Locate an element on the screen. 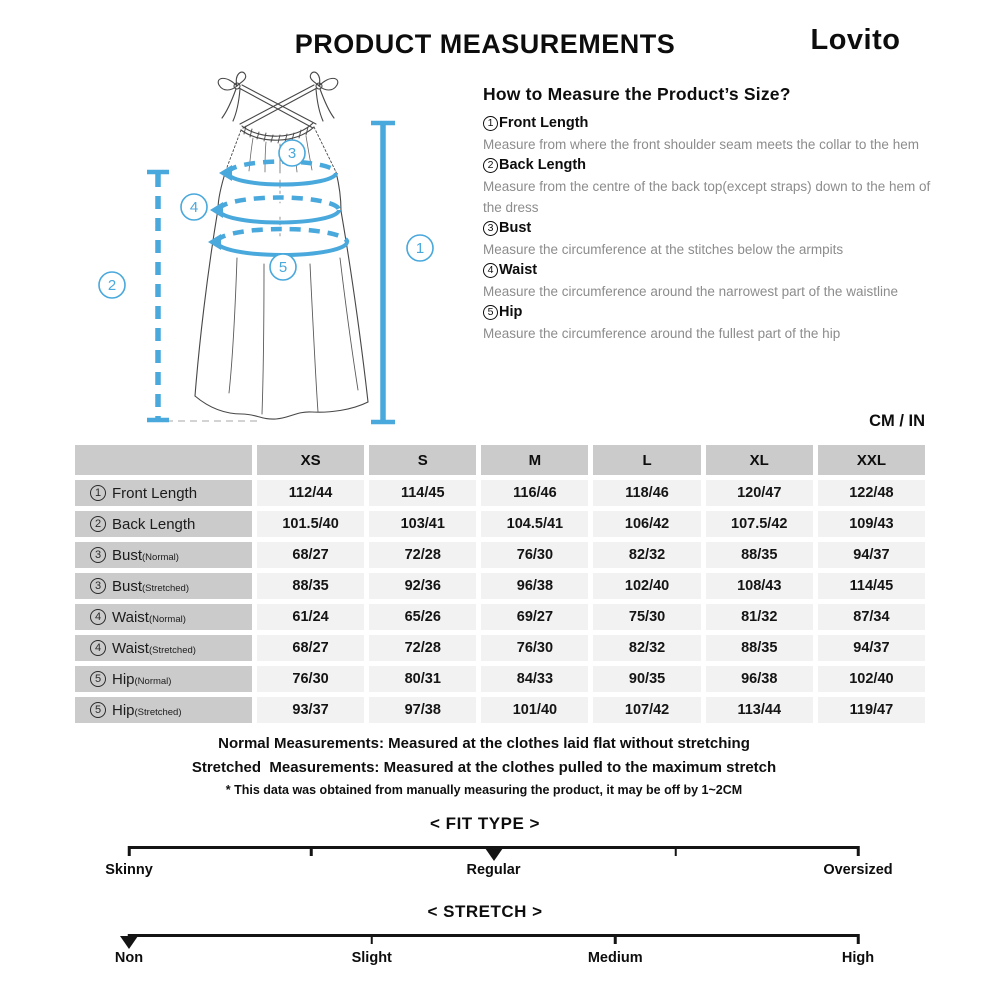 Image resolution: width=1000 pixels, height=1000 pixels. measurement-value: 107.5/42 is located at coordinates (759, 524).